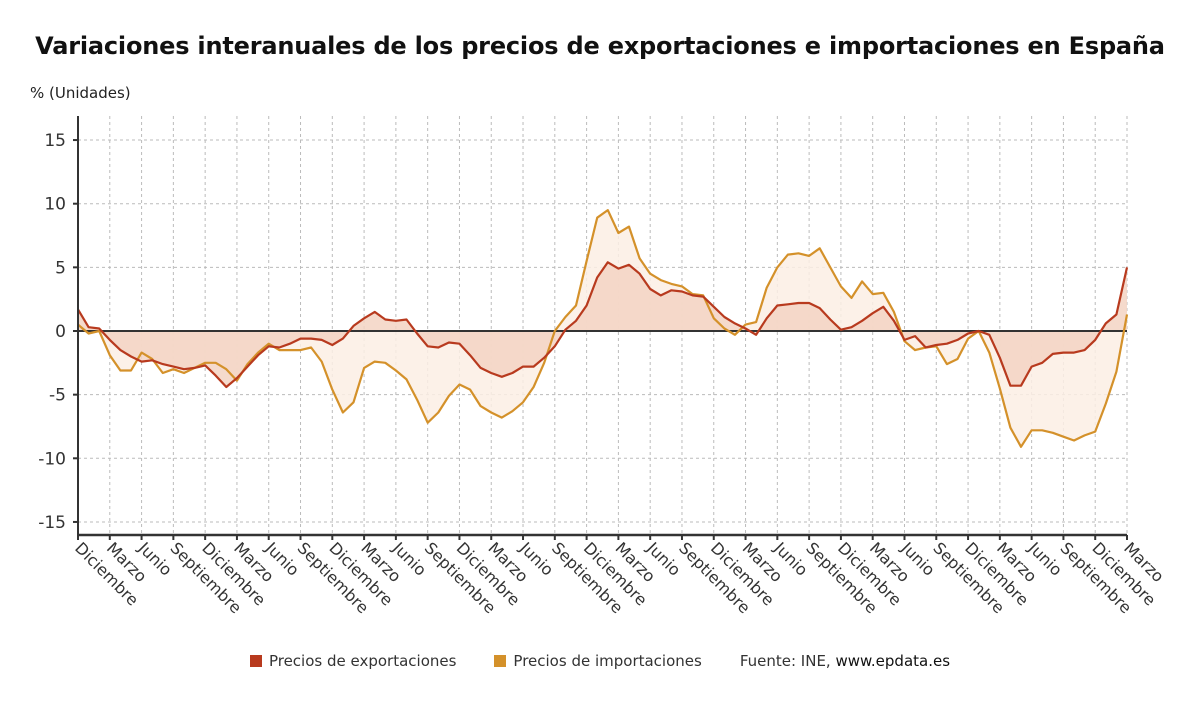 The width and height of the screenshot is (1200, 705). Describe the element at coordinates (500, 661) in the screenshot. I see `legend-swatch-imports` at that location.